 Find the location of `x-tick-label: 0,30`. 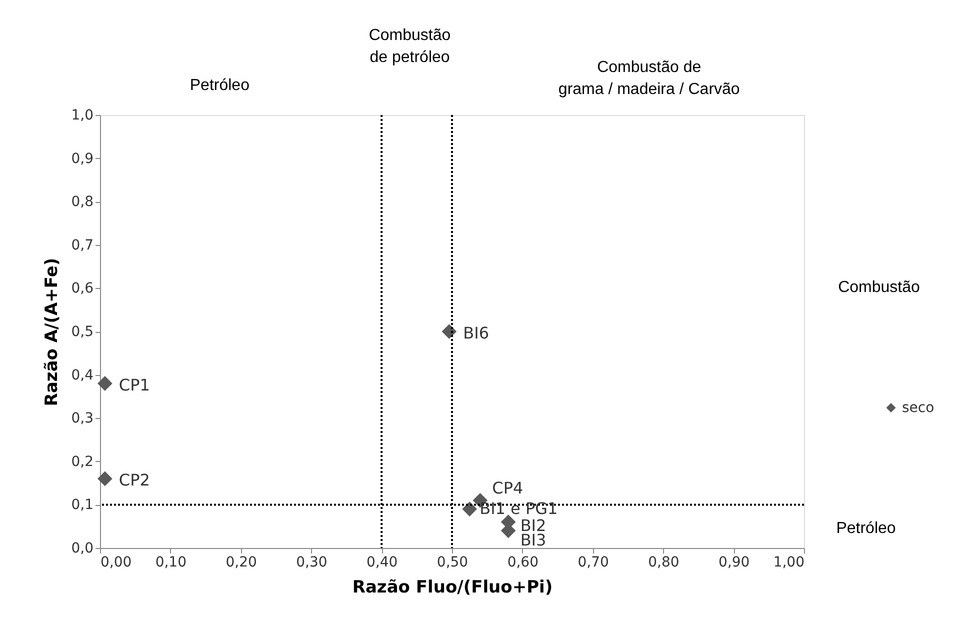

x-tick-label: 0,30 is located at coordinates (312, 562).